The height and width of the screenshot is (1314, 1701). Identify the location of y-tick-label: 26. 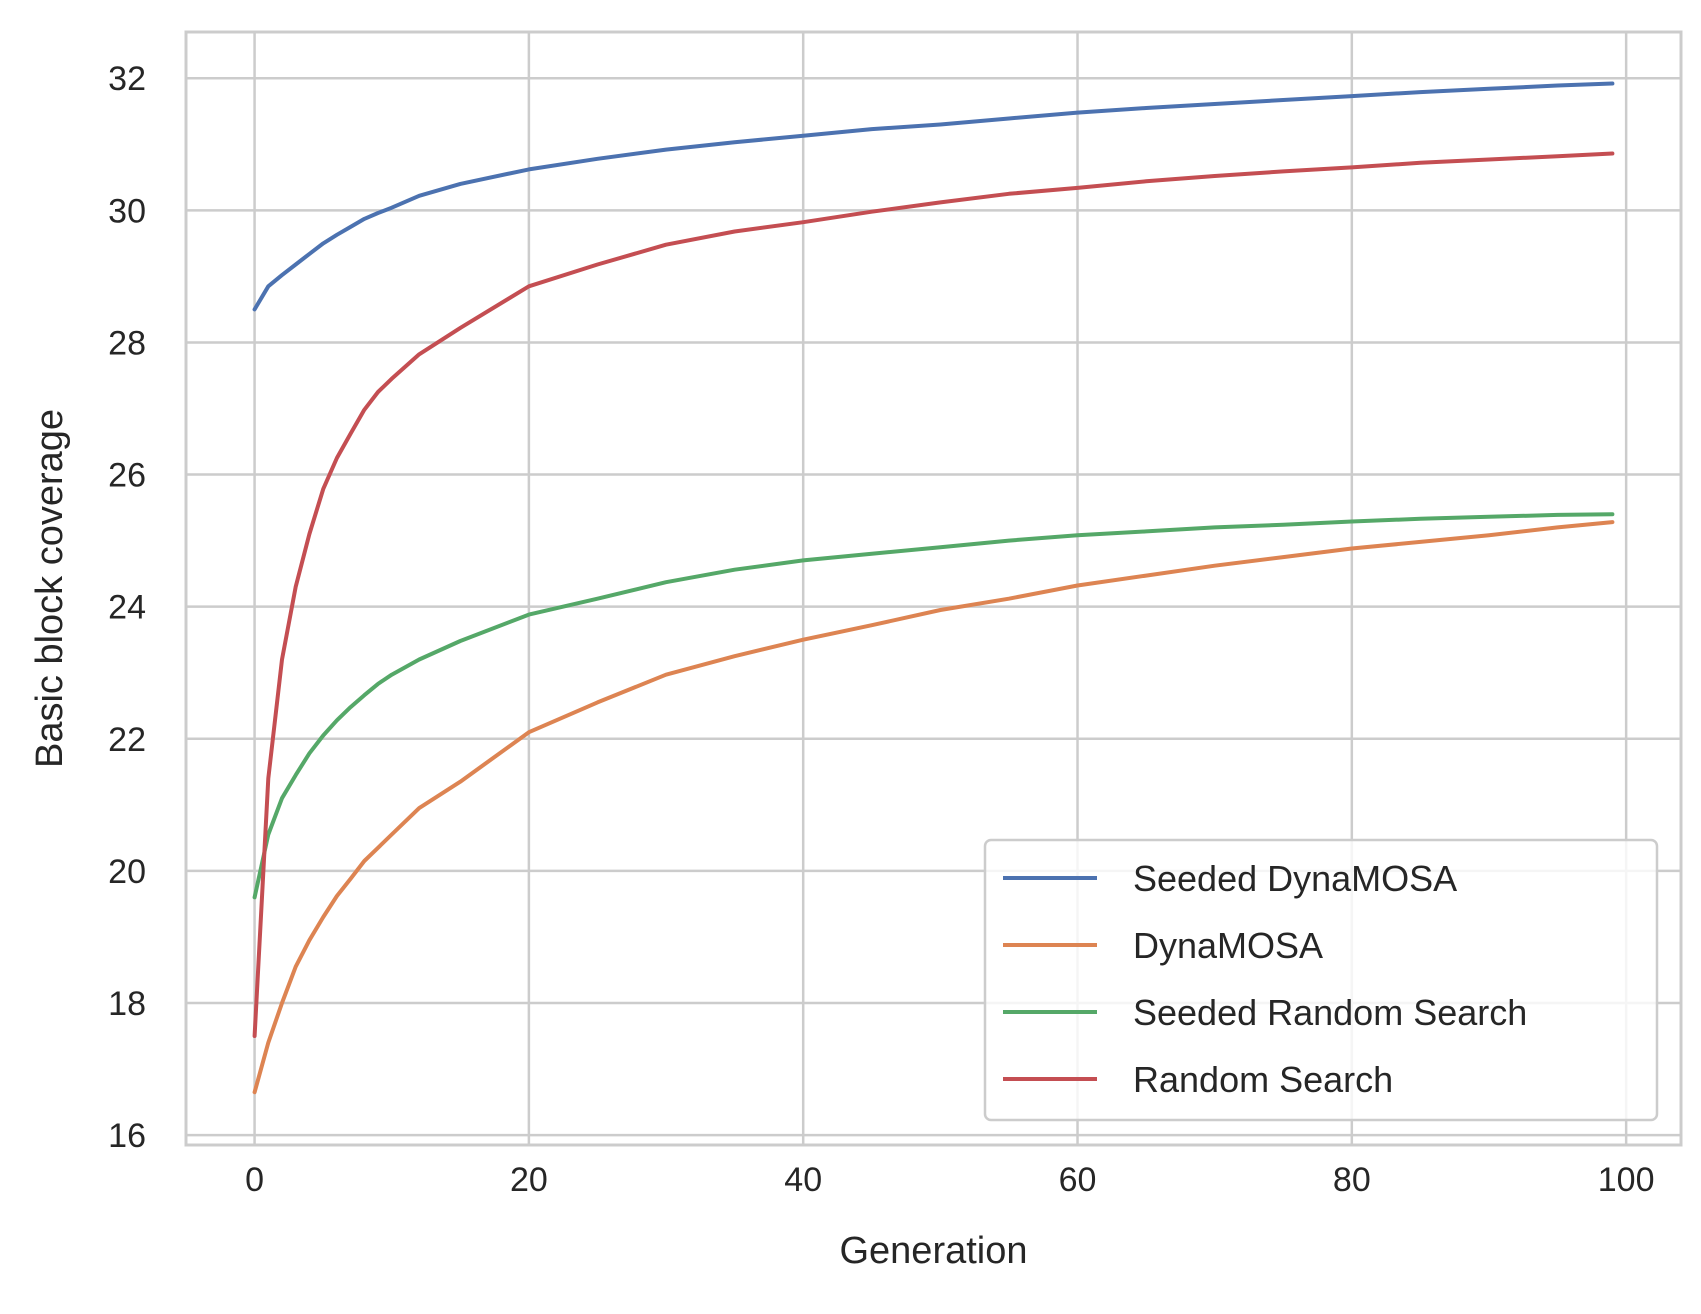
(127, 476).